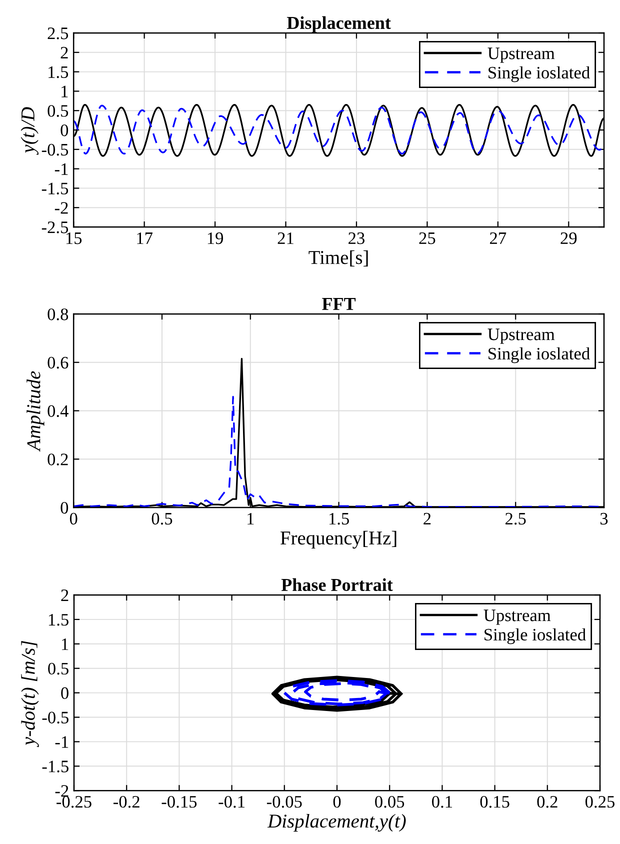 This screenshot has width=620, height=844. What do you see at coordinates (30, 694) in the screenshot?
I see `y-axis-title: y-dot(t) [m/s]` at bounding box center [30, 694].